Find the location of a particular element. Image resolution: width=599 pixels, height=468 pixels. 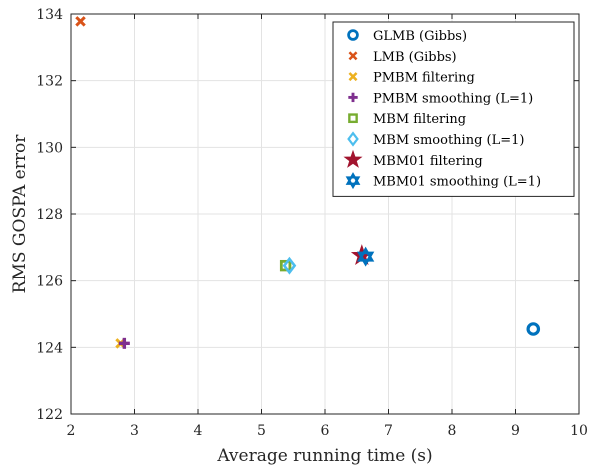

x-tick-label: 7 is located at coordinates (388, 431).